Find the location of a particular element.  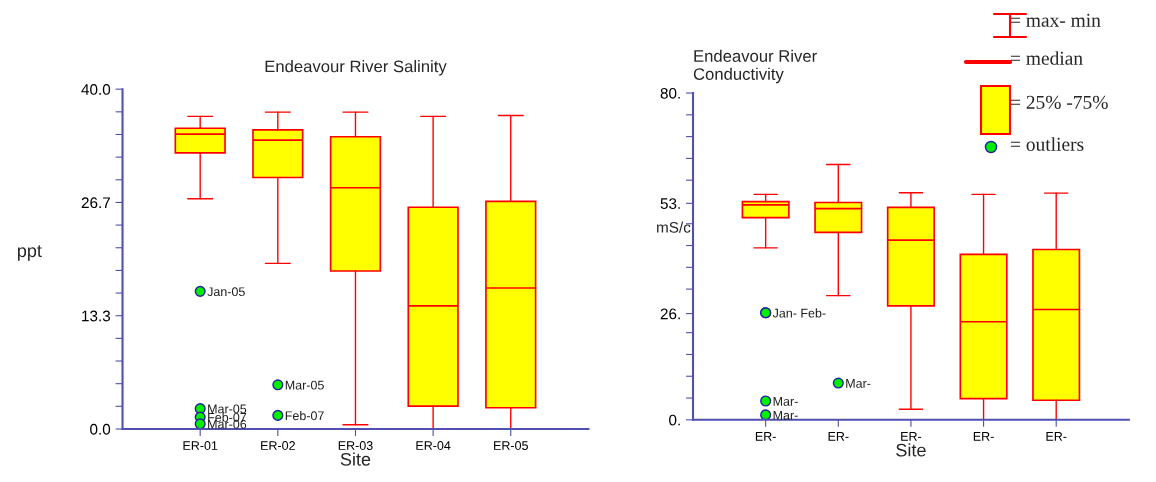

y-tick-label: 26. is located at coordinates (670, 314).